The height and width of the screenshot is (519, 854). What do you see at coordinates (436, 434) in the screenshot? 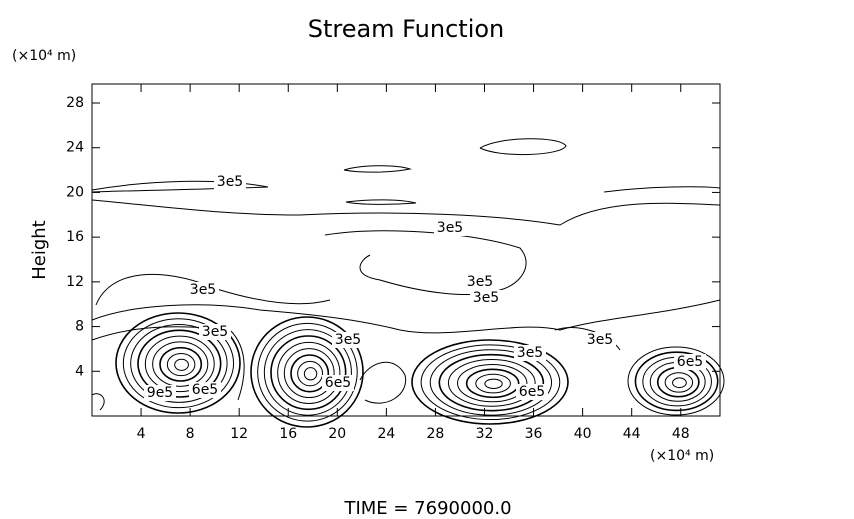
I see `x-tick-label: 28` at bounding box center [436, 434].